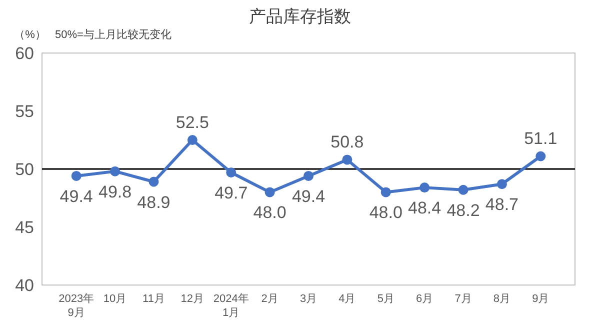  I want to click on data-label: 49.8, so click(115, 192).